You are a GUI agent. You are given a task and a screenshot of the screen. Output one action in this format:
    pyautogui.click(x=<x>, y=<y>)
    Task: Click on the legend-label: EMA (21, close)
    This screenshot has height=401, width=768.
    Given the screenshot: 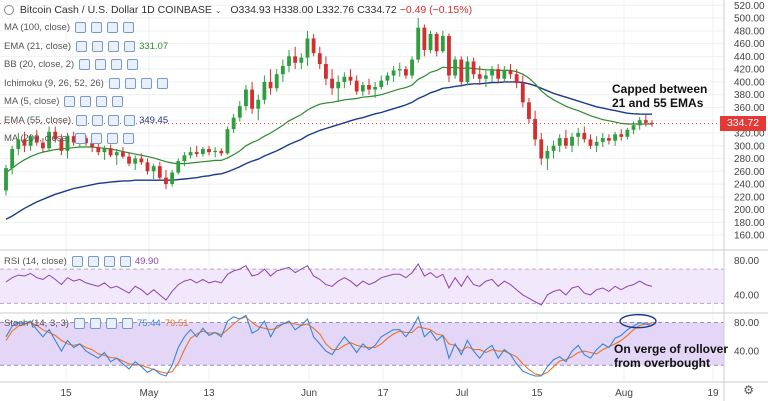 What is the action you would take?
    pyautogui.click(x=38, y=46)
    